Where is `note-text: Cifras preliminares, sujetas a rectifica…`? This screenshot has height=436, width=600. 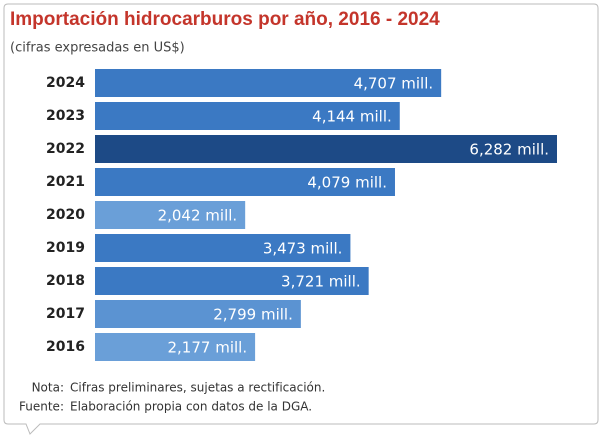 note-text: Cifras preliminares, sujetas a rectifica… is located at coordinates (197, 388).